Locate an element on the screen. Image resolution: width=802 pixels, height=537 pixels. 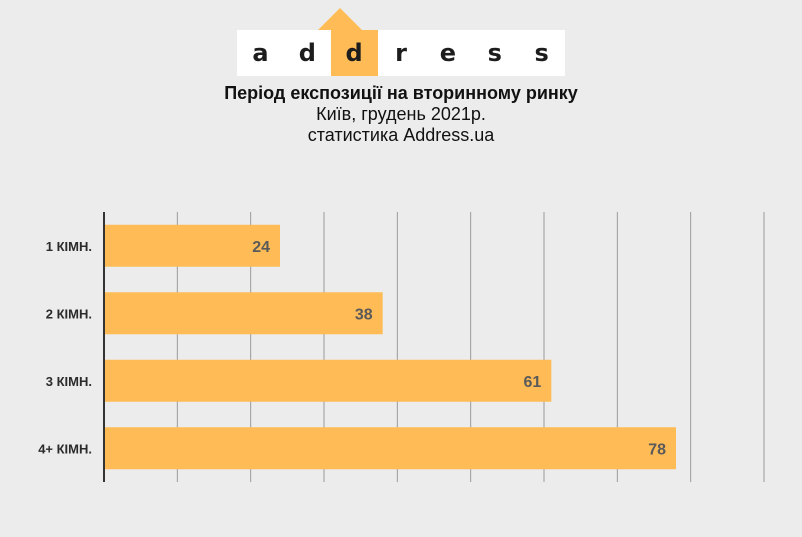
category-label: 3 КІМН. is located at coordinates (69, 381).